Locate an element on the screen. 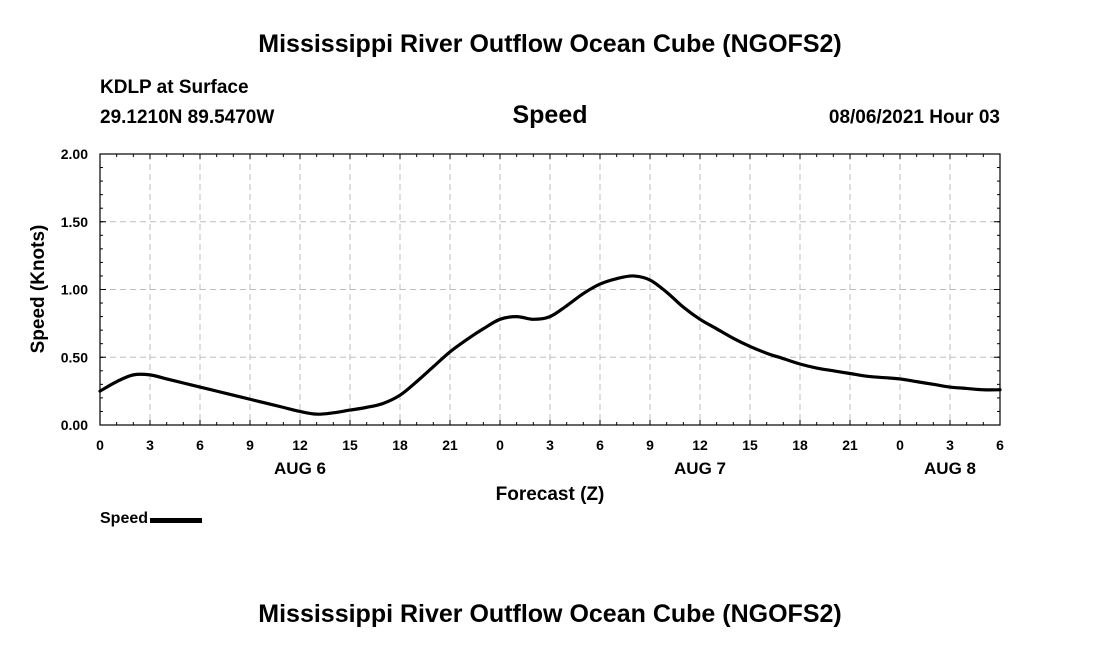  station-label: KDLP at Surface is located at coordinates (174, 87).